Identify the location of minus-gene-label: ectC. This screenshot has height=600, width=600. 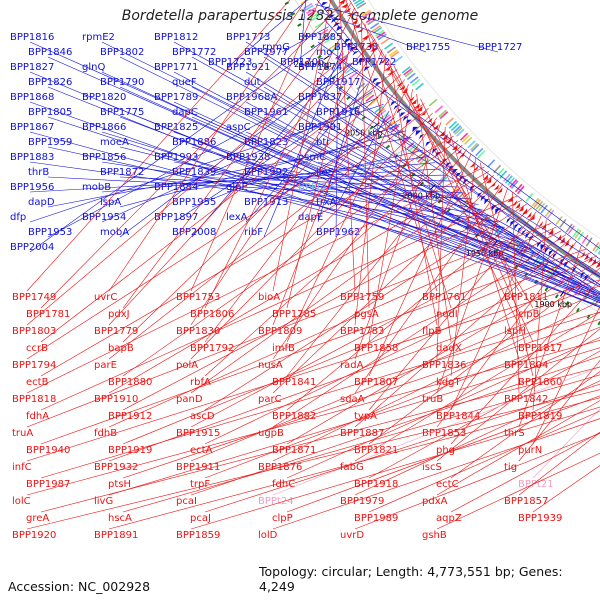
(447, 484).